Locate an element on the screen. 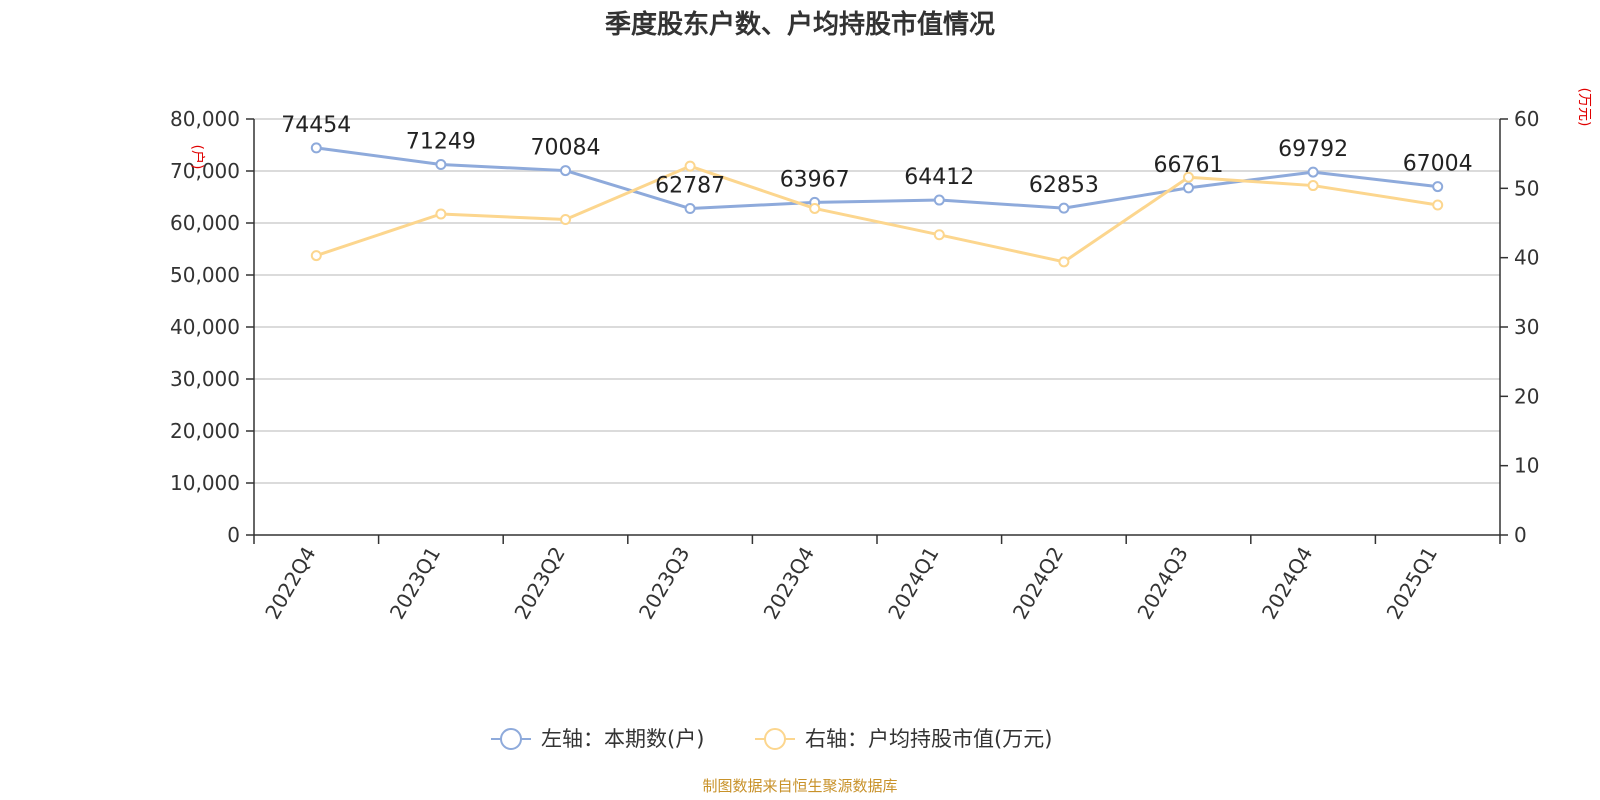 The image size is (1600, 800). right-axis-tick-label: 60 is located at coordinates (1526, 119).